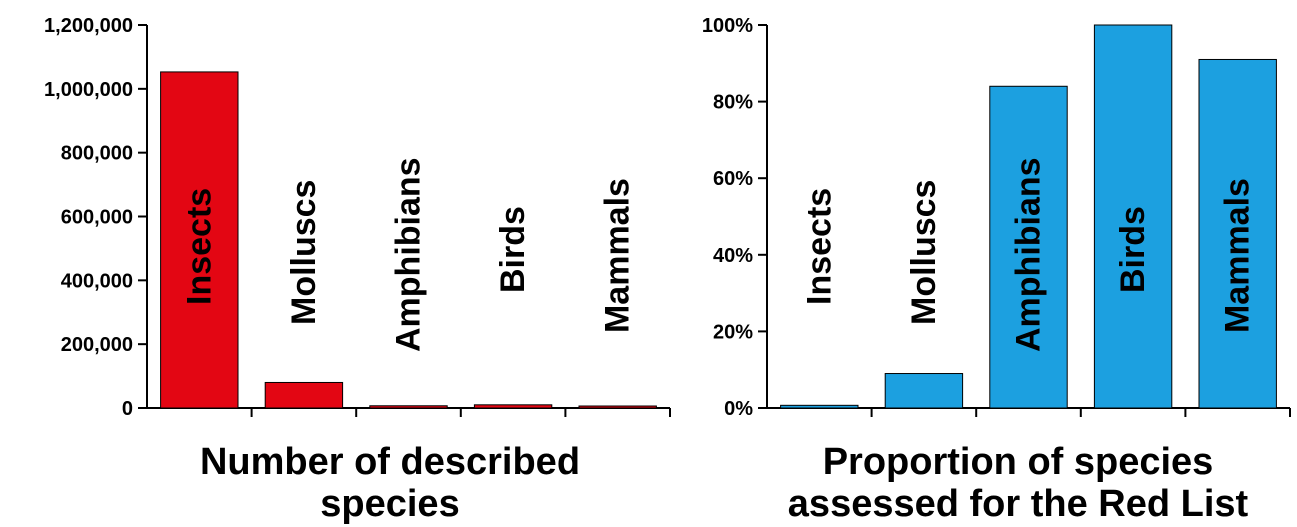  Describe the element at coordinates (733, 103) in the screenshot. I see `y-tick-label: 80%` at that location.